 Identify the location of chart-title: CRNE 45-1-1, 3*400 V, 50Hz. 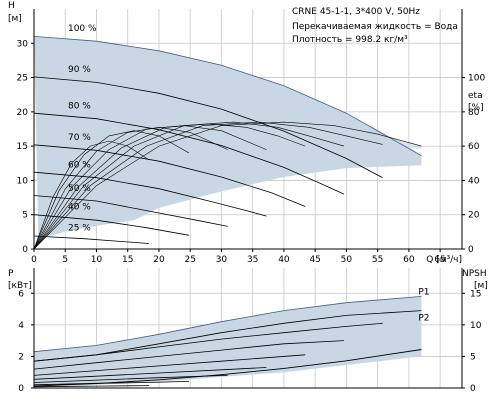
(356, 12).